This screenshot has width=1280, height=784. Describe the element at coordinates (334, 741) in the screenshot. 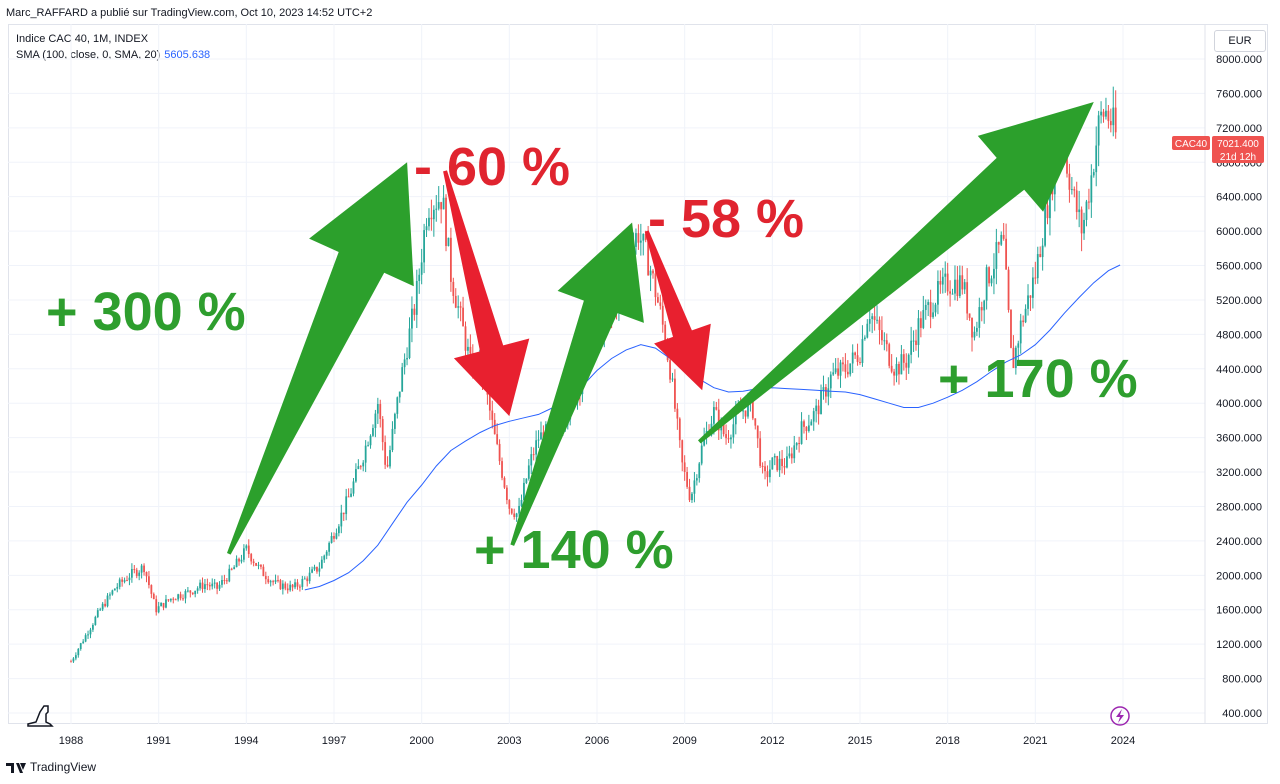

I see `x-tick-label: 1997` at that location.